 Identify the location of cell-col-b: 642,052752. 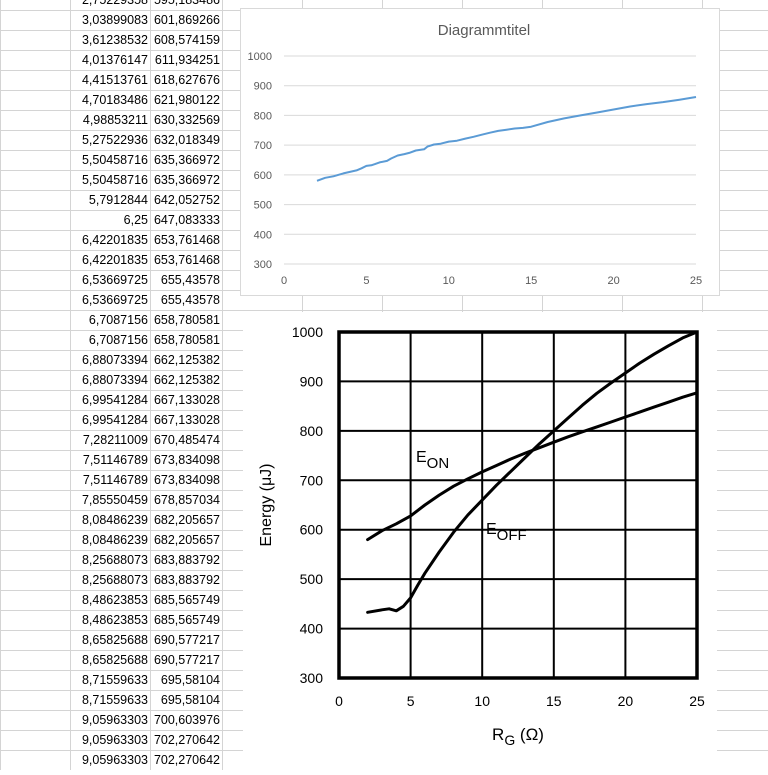
(186, 200).